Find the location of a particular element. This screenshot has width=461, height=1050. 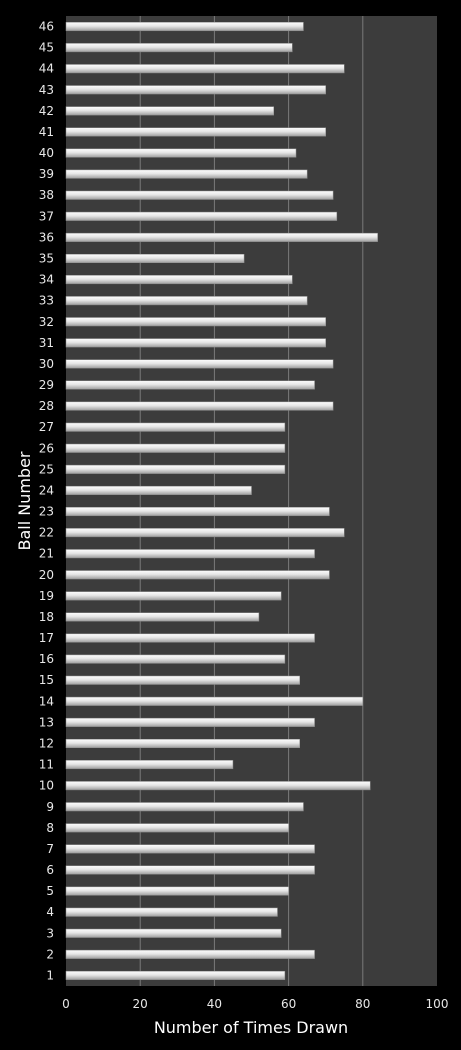

y-tick-label: 16 is located at coordinates (46, 659).